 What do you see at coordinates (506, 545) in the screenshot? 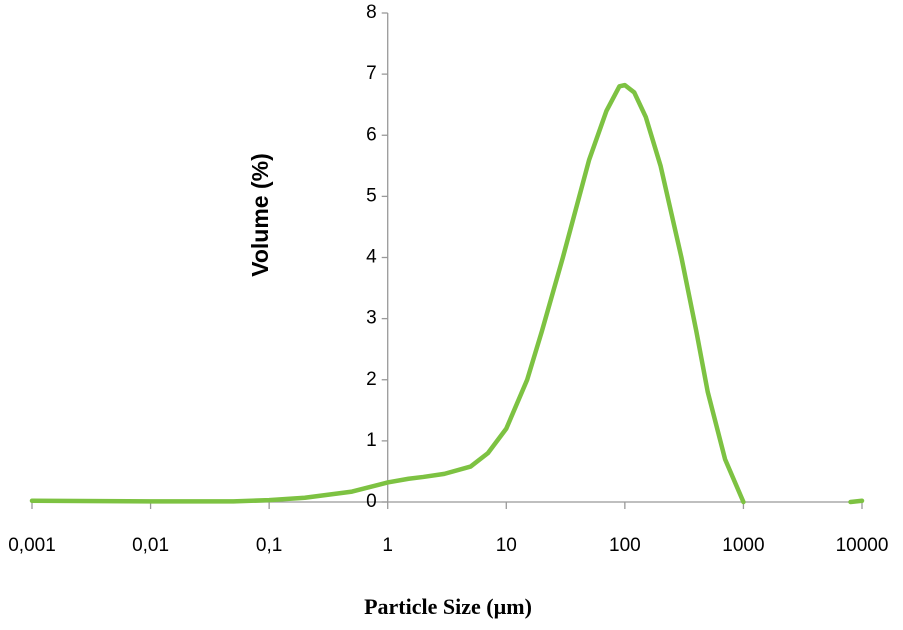
I see `x-tick-label: 10` at bounding box center [506, 545].